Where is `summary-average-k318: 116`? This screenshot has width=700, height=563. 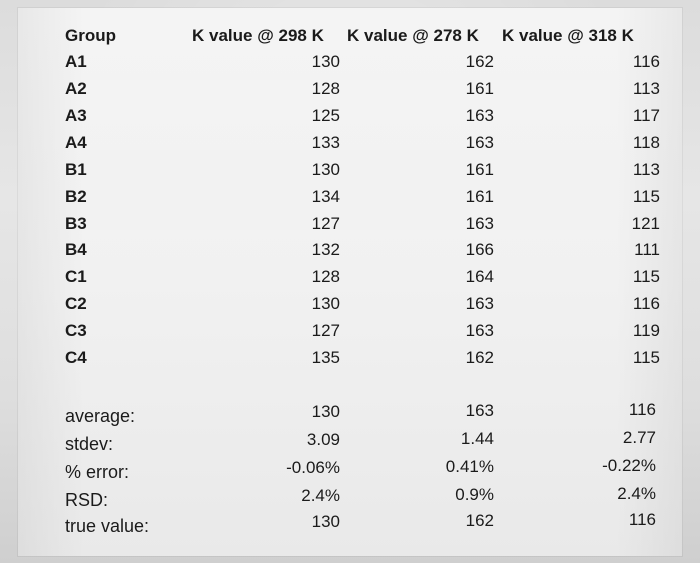 summary-average-k318: 116 is located at coordinates (642, 409).